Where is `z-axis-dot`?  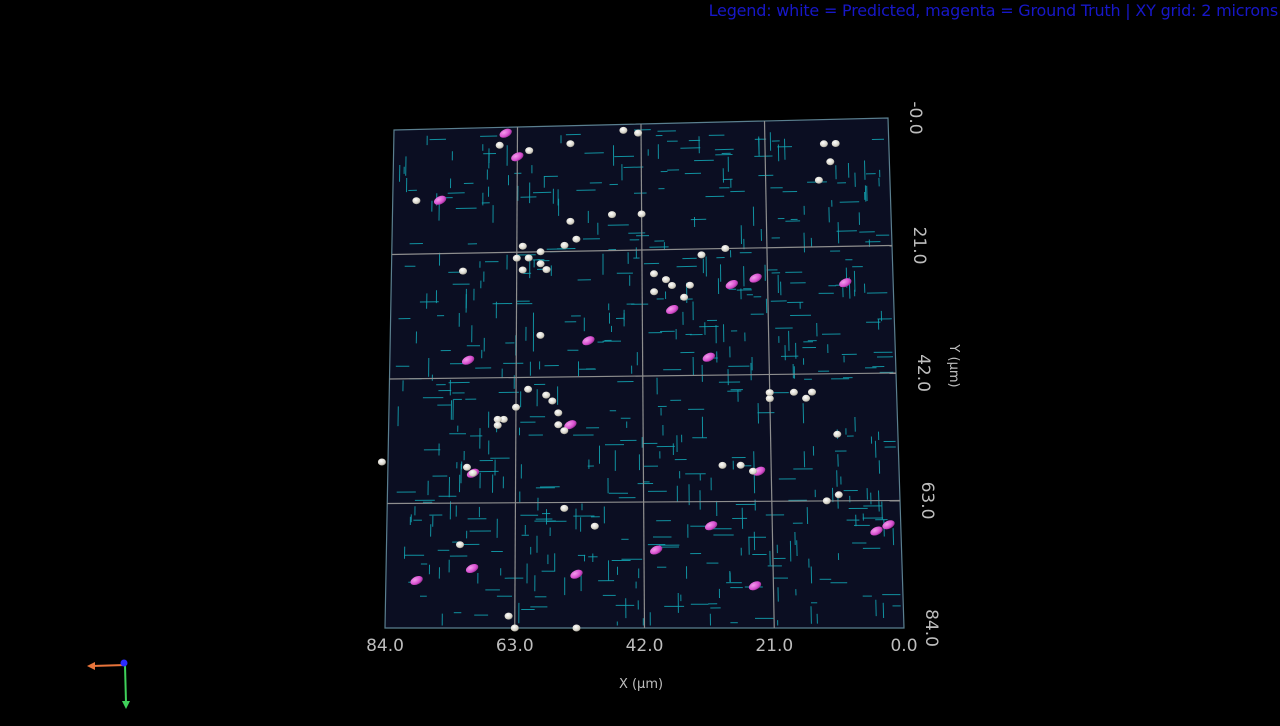 z-axis-dot is located at coordinates (124, 663).